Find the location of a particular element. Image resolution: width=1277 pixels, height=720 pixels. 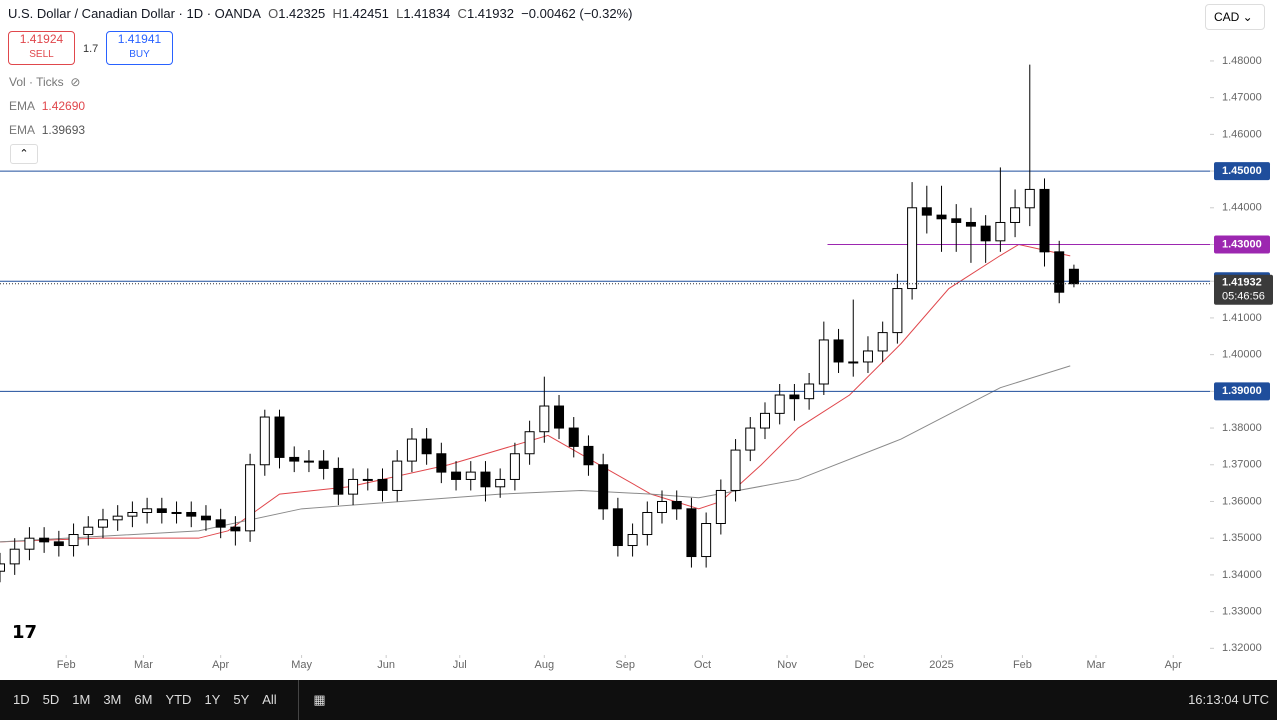

ohlc-prefix: O is located at coordinates (273, 13).